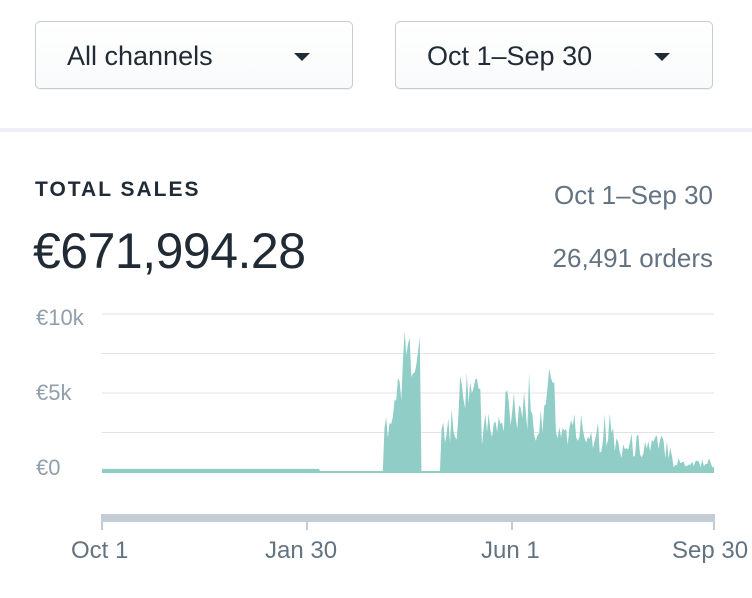 Image resolution: width=752 pixels, height=598 pixels. I want to click on y-tick-label: €0, so click(48, 467).